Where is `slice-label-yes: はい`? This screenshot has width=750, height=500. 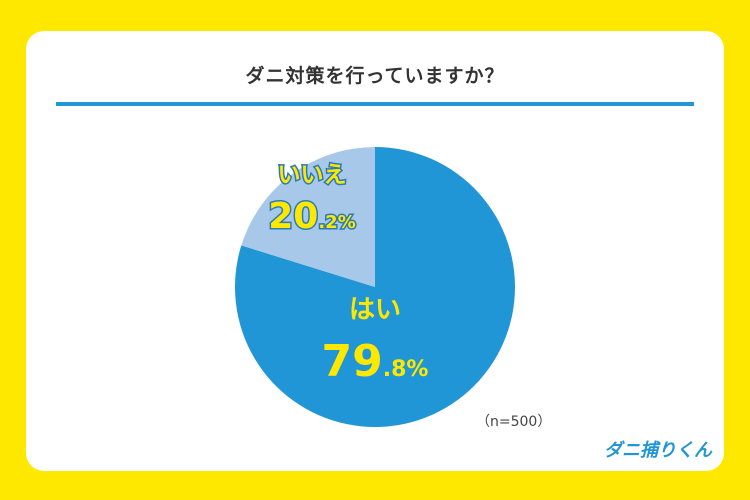 slice-label-yes: はい is located at coordinates (375, 310).